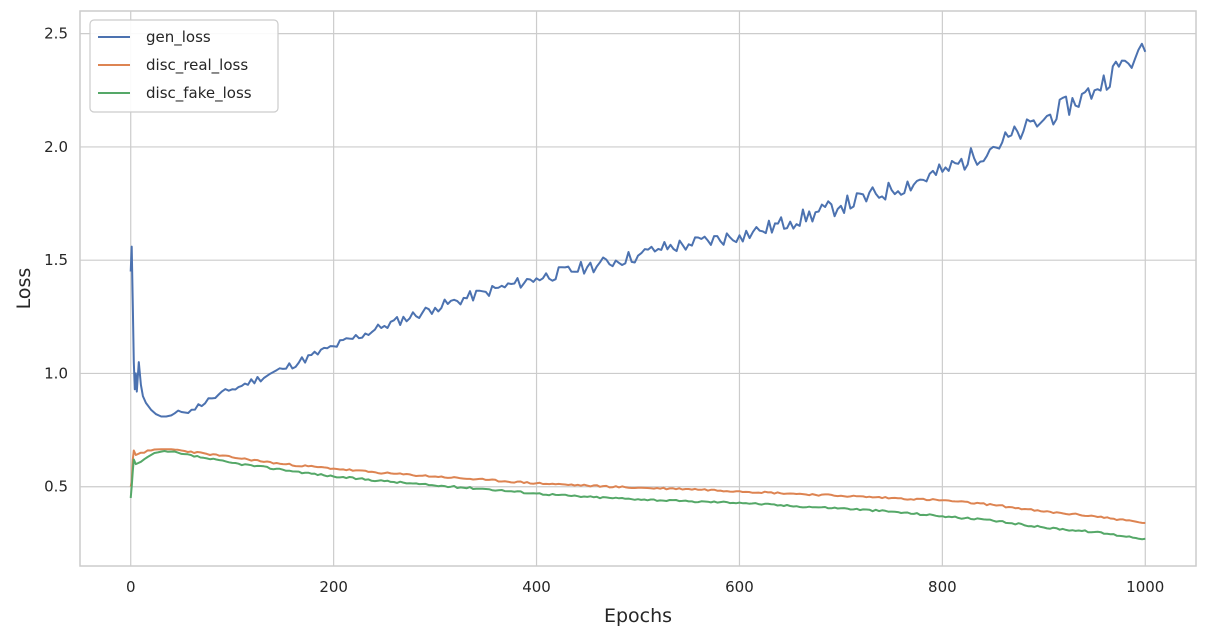 The width and height of the screenshot is (1208, 638). I want to click on x-tick-label: 200, so click(333, 587).